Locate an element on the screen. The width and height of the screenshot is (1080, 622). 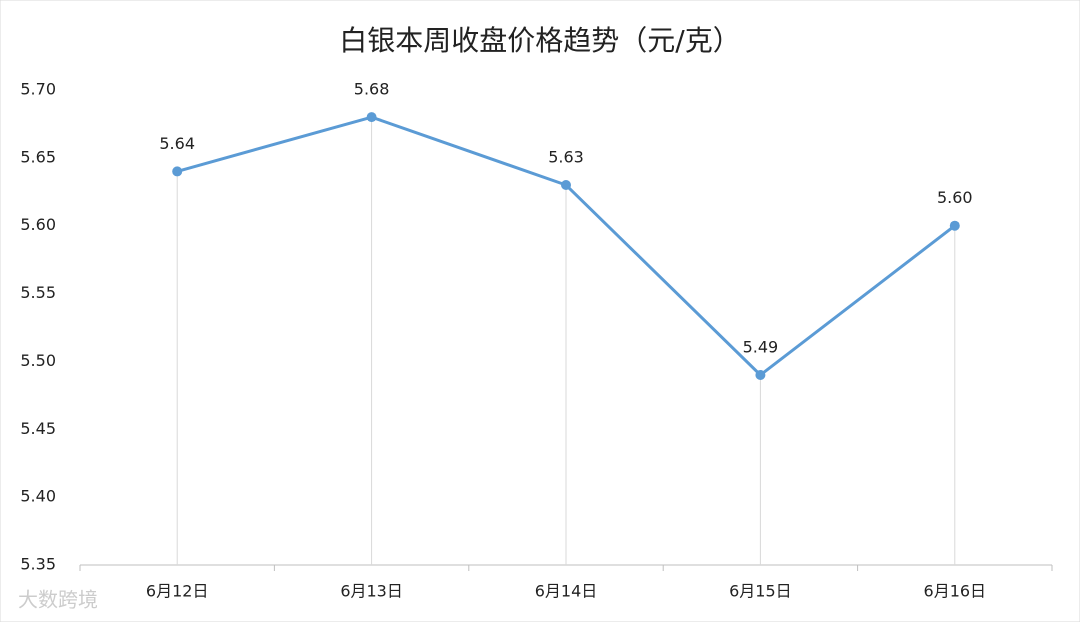
data-label: 5.63 is located at coordinates (566, 157).